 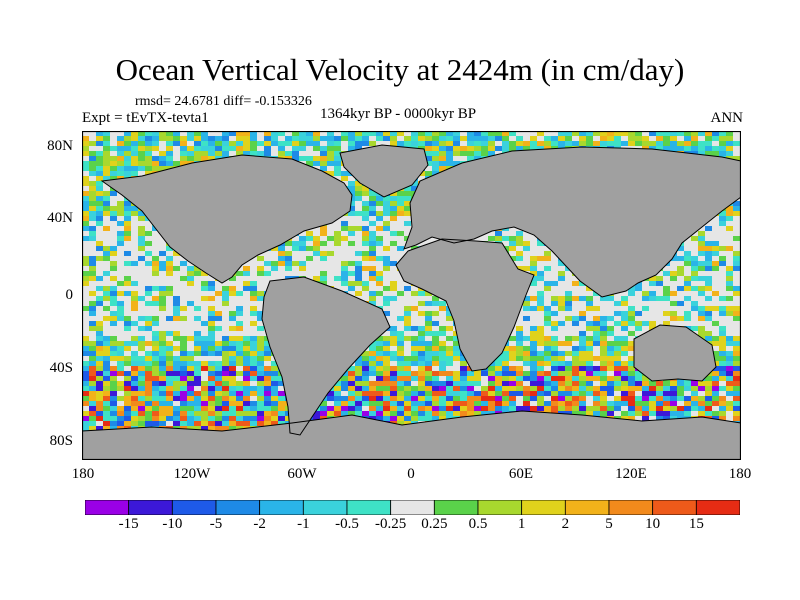 I want to click on colorbar-label: 15, so click(x=696, y=524).